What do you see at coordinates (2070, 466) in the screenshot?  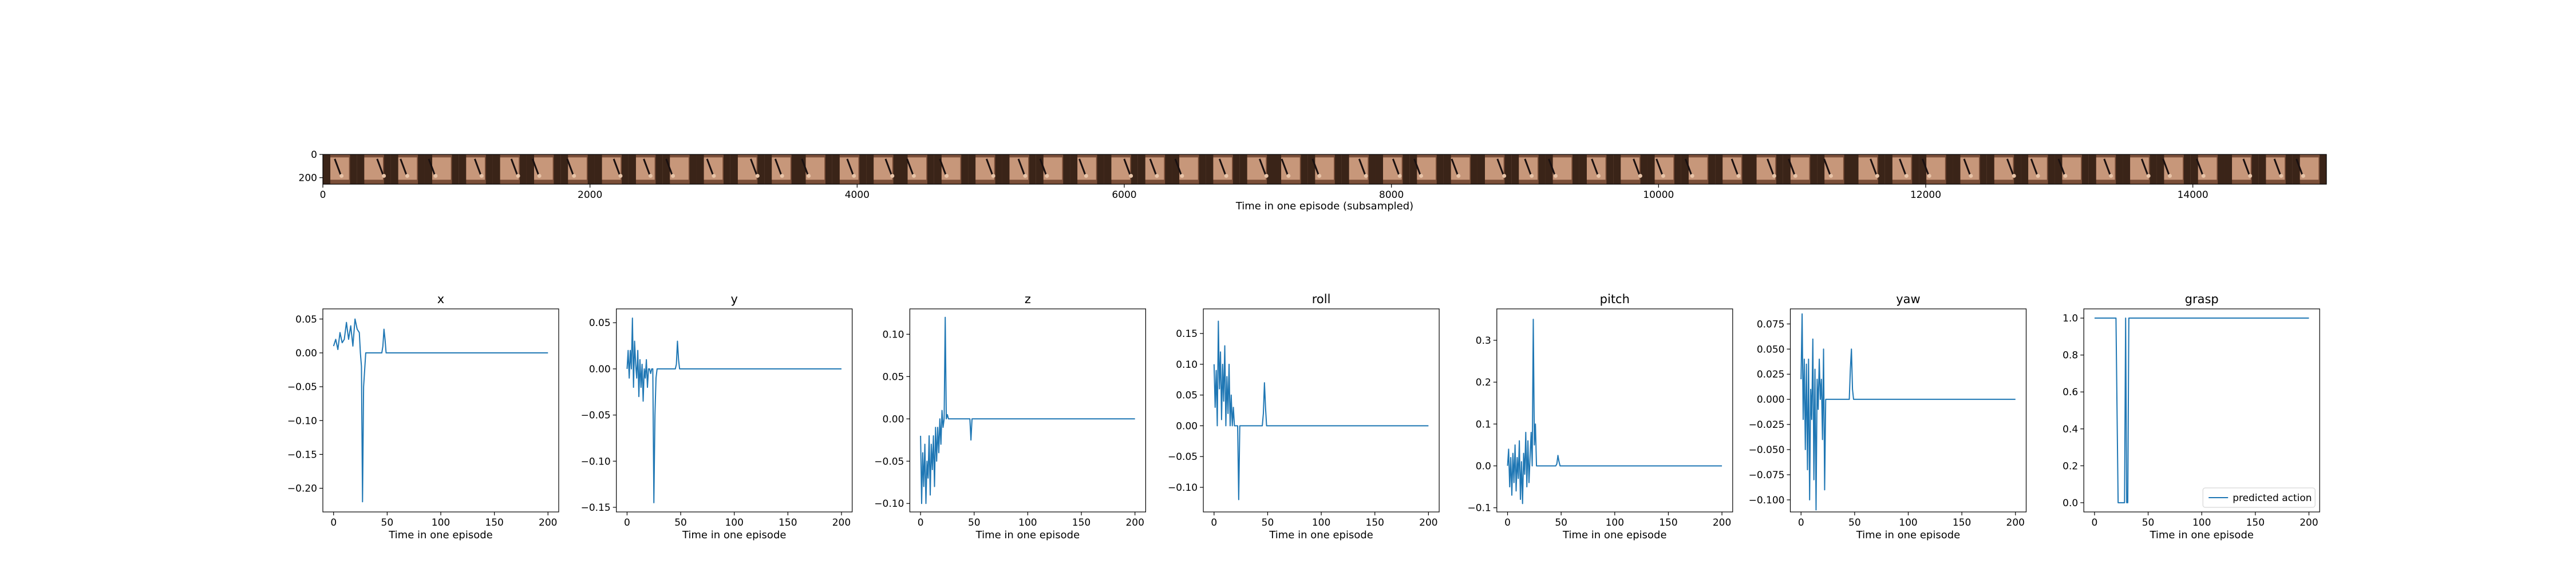 I see `y-tick-label: 0.2` at bounding box center [2070, 466].